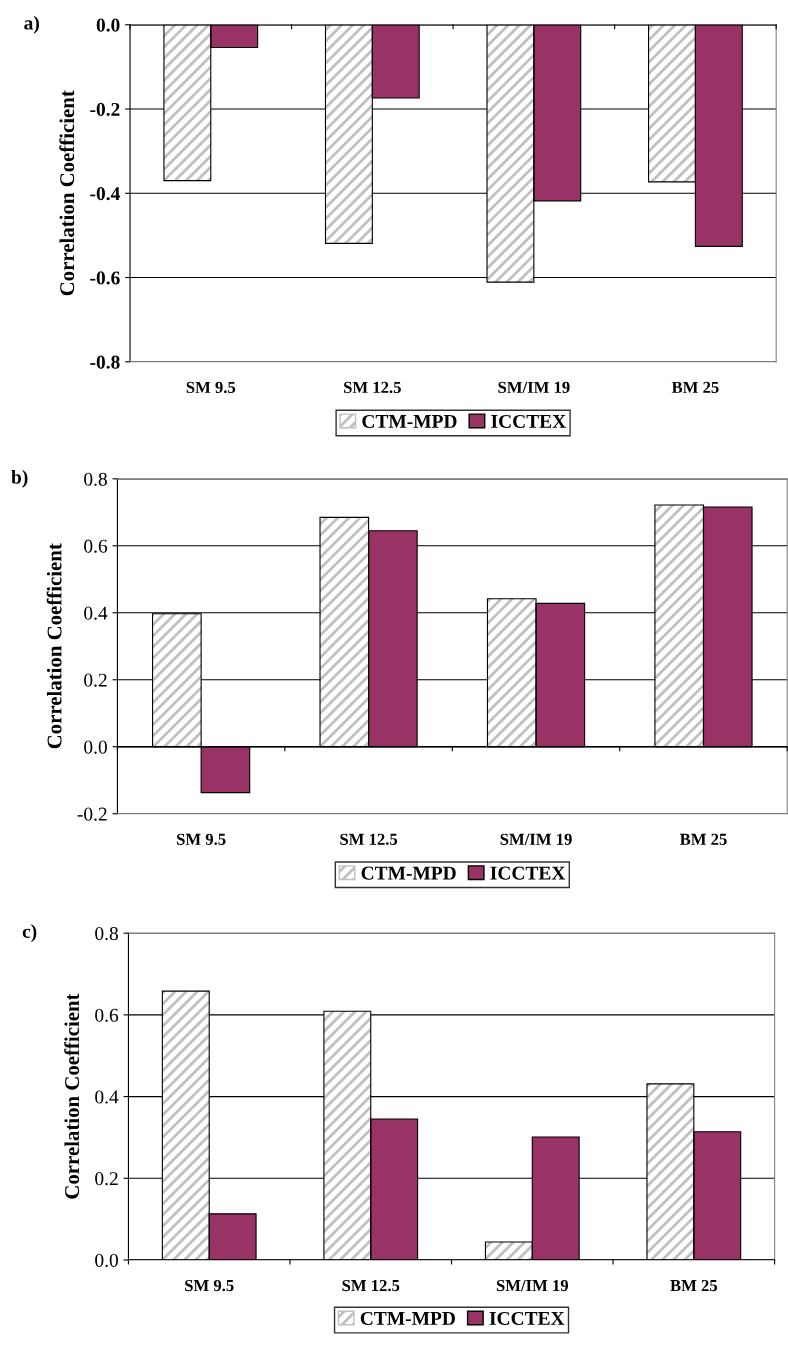 This screenshot has height=1345, width=788. I want to click on chart-title: b), so click(19, 479).